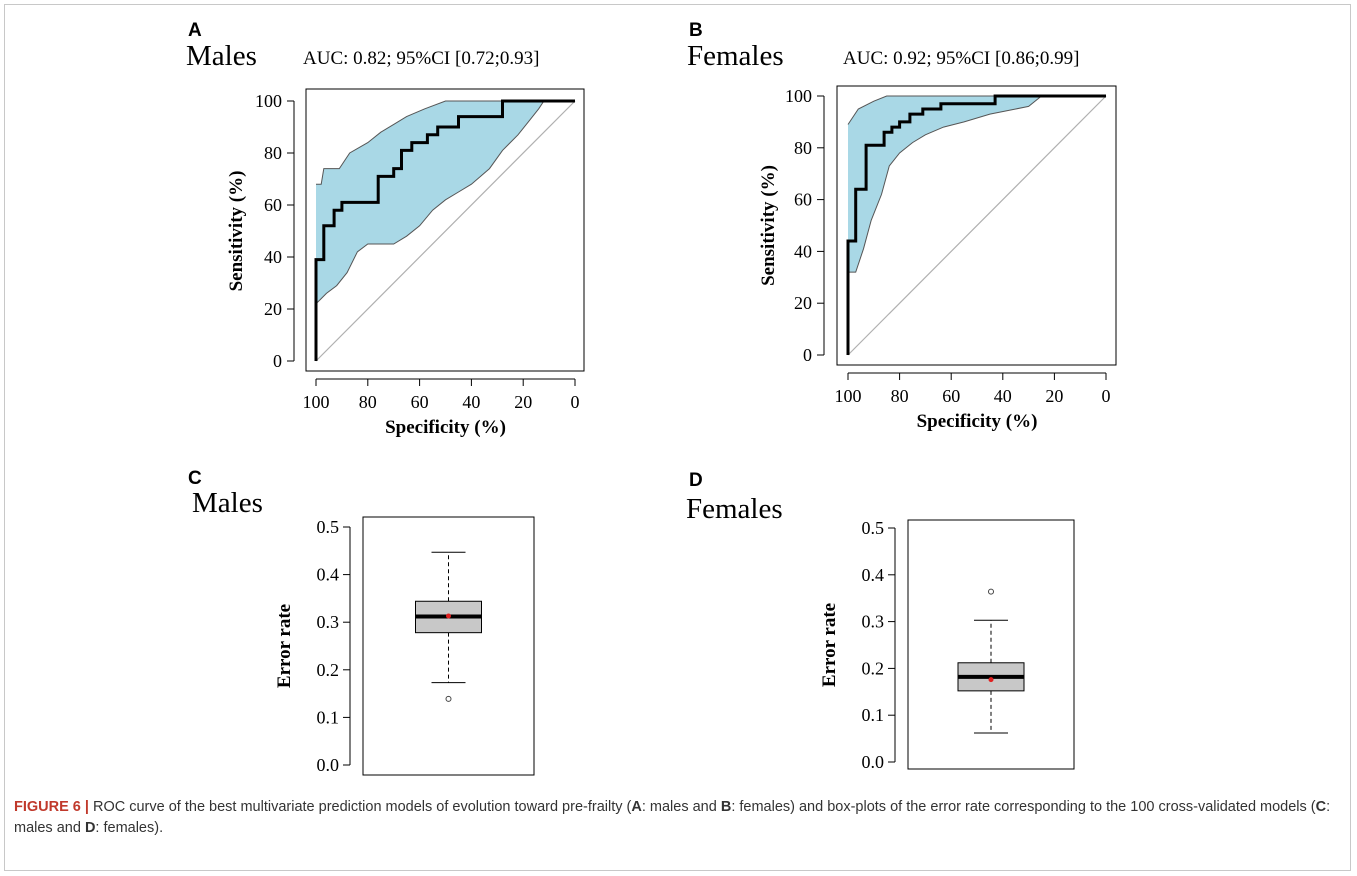 The width and height of the screenshot is (1357, 876). I want to click on panel-letter-a: A, so click(195, 30).